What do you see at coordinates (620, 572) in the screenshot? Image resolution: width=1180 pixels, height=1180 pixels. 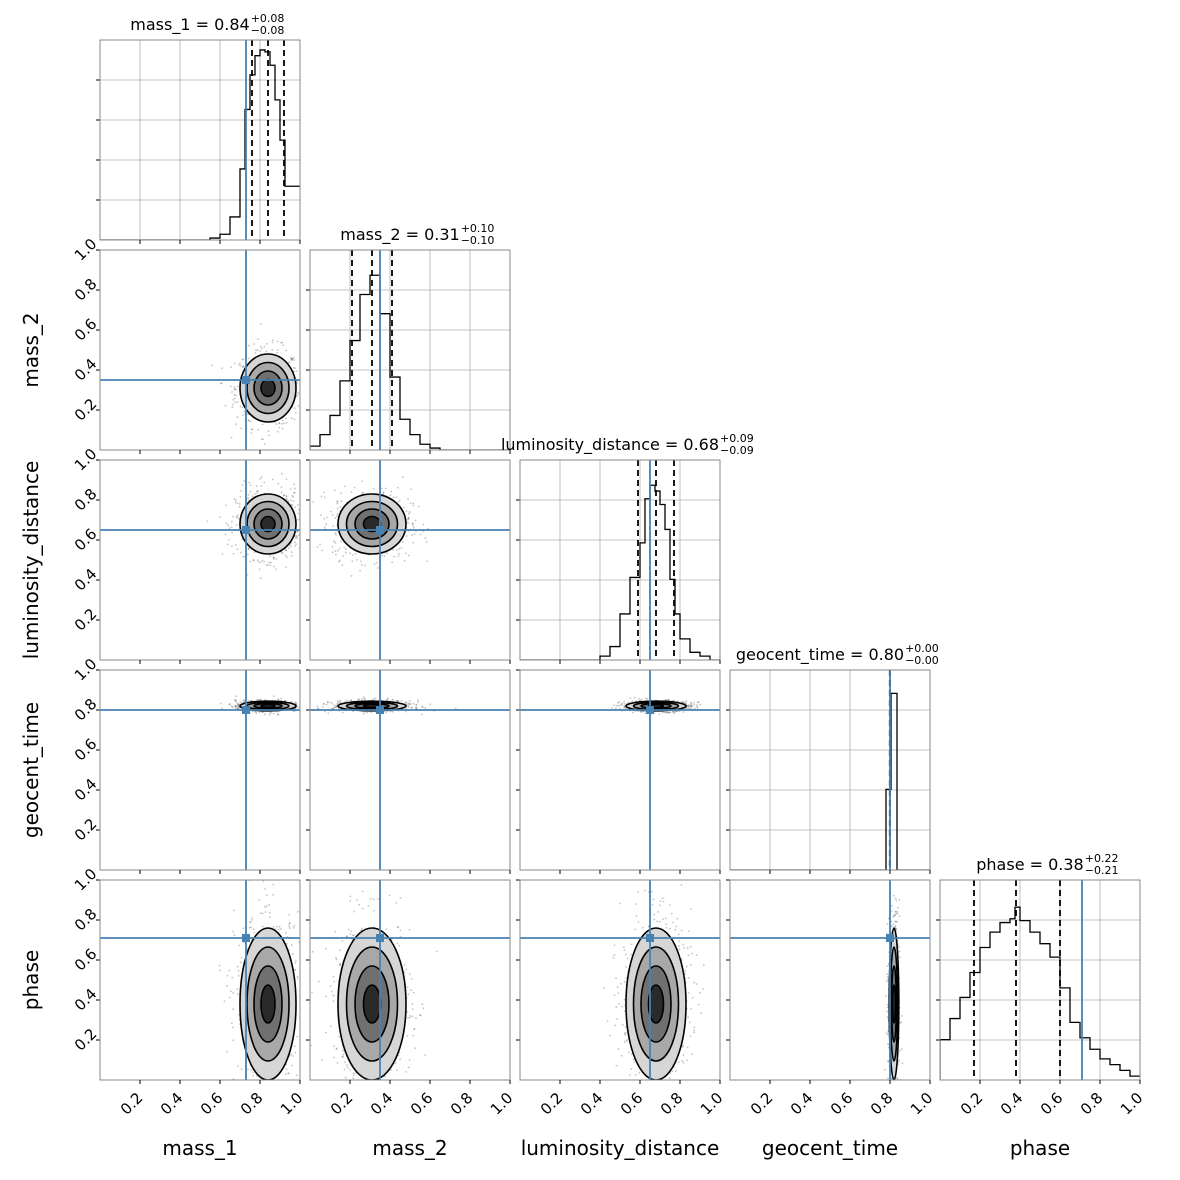 I see `histogram-step` at bounding box center [620, 572].